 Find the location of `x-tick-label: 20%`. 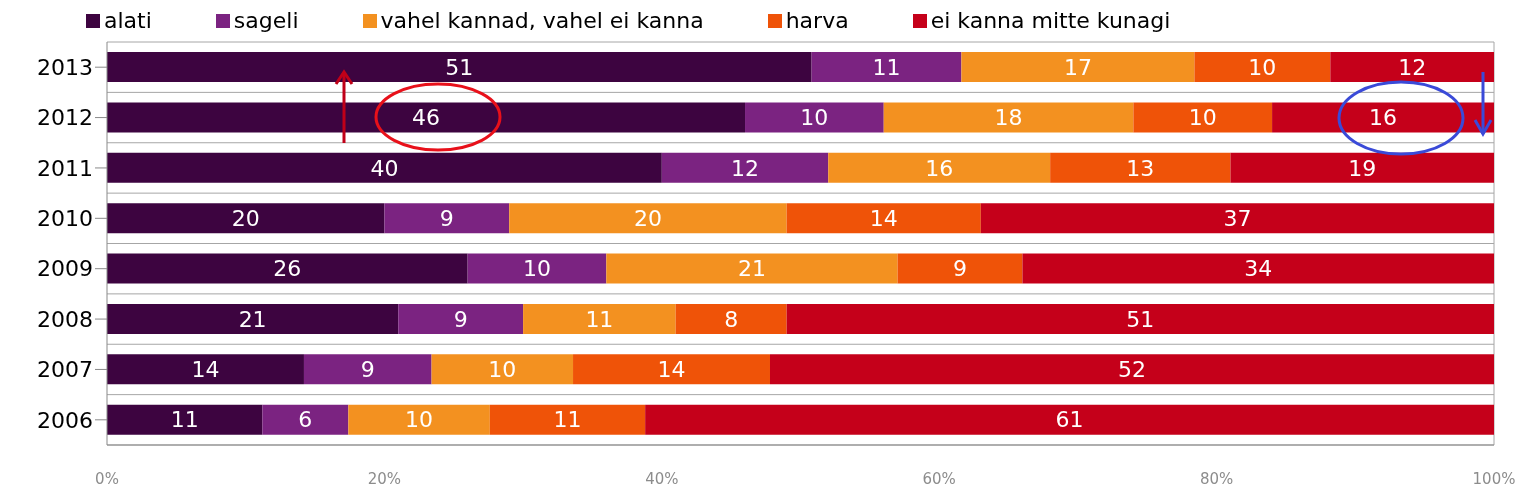

x-tick-label: 20% is located at coordinates (384, 478).